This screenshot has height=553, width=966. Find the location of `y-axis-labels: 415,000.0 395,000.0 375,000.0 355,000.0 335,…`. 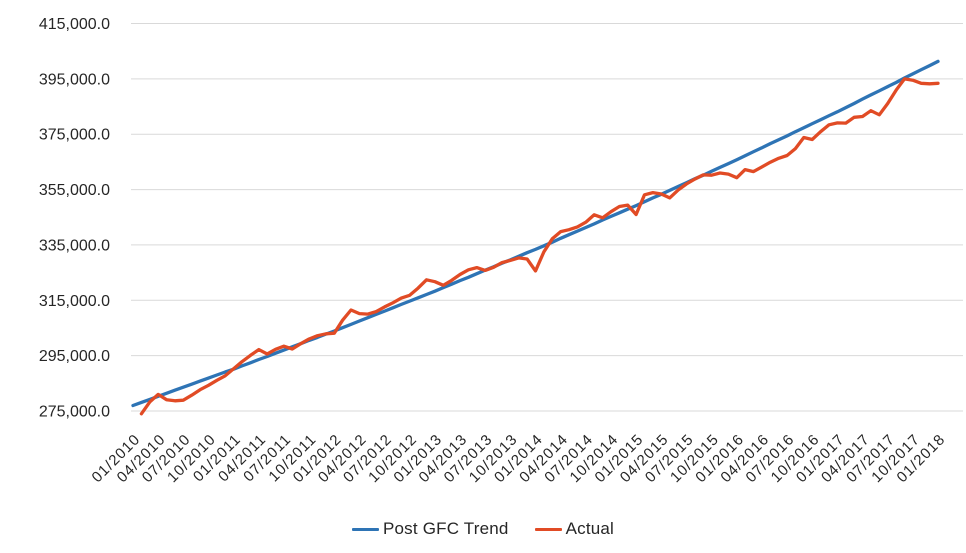

y-axis-labels: 415,000.0 395,000.0 375,000.0 355,000.0 335,… is located at coordinates (74, 218).